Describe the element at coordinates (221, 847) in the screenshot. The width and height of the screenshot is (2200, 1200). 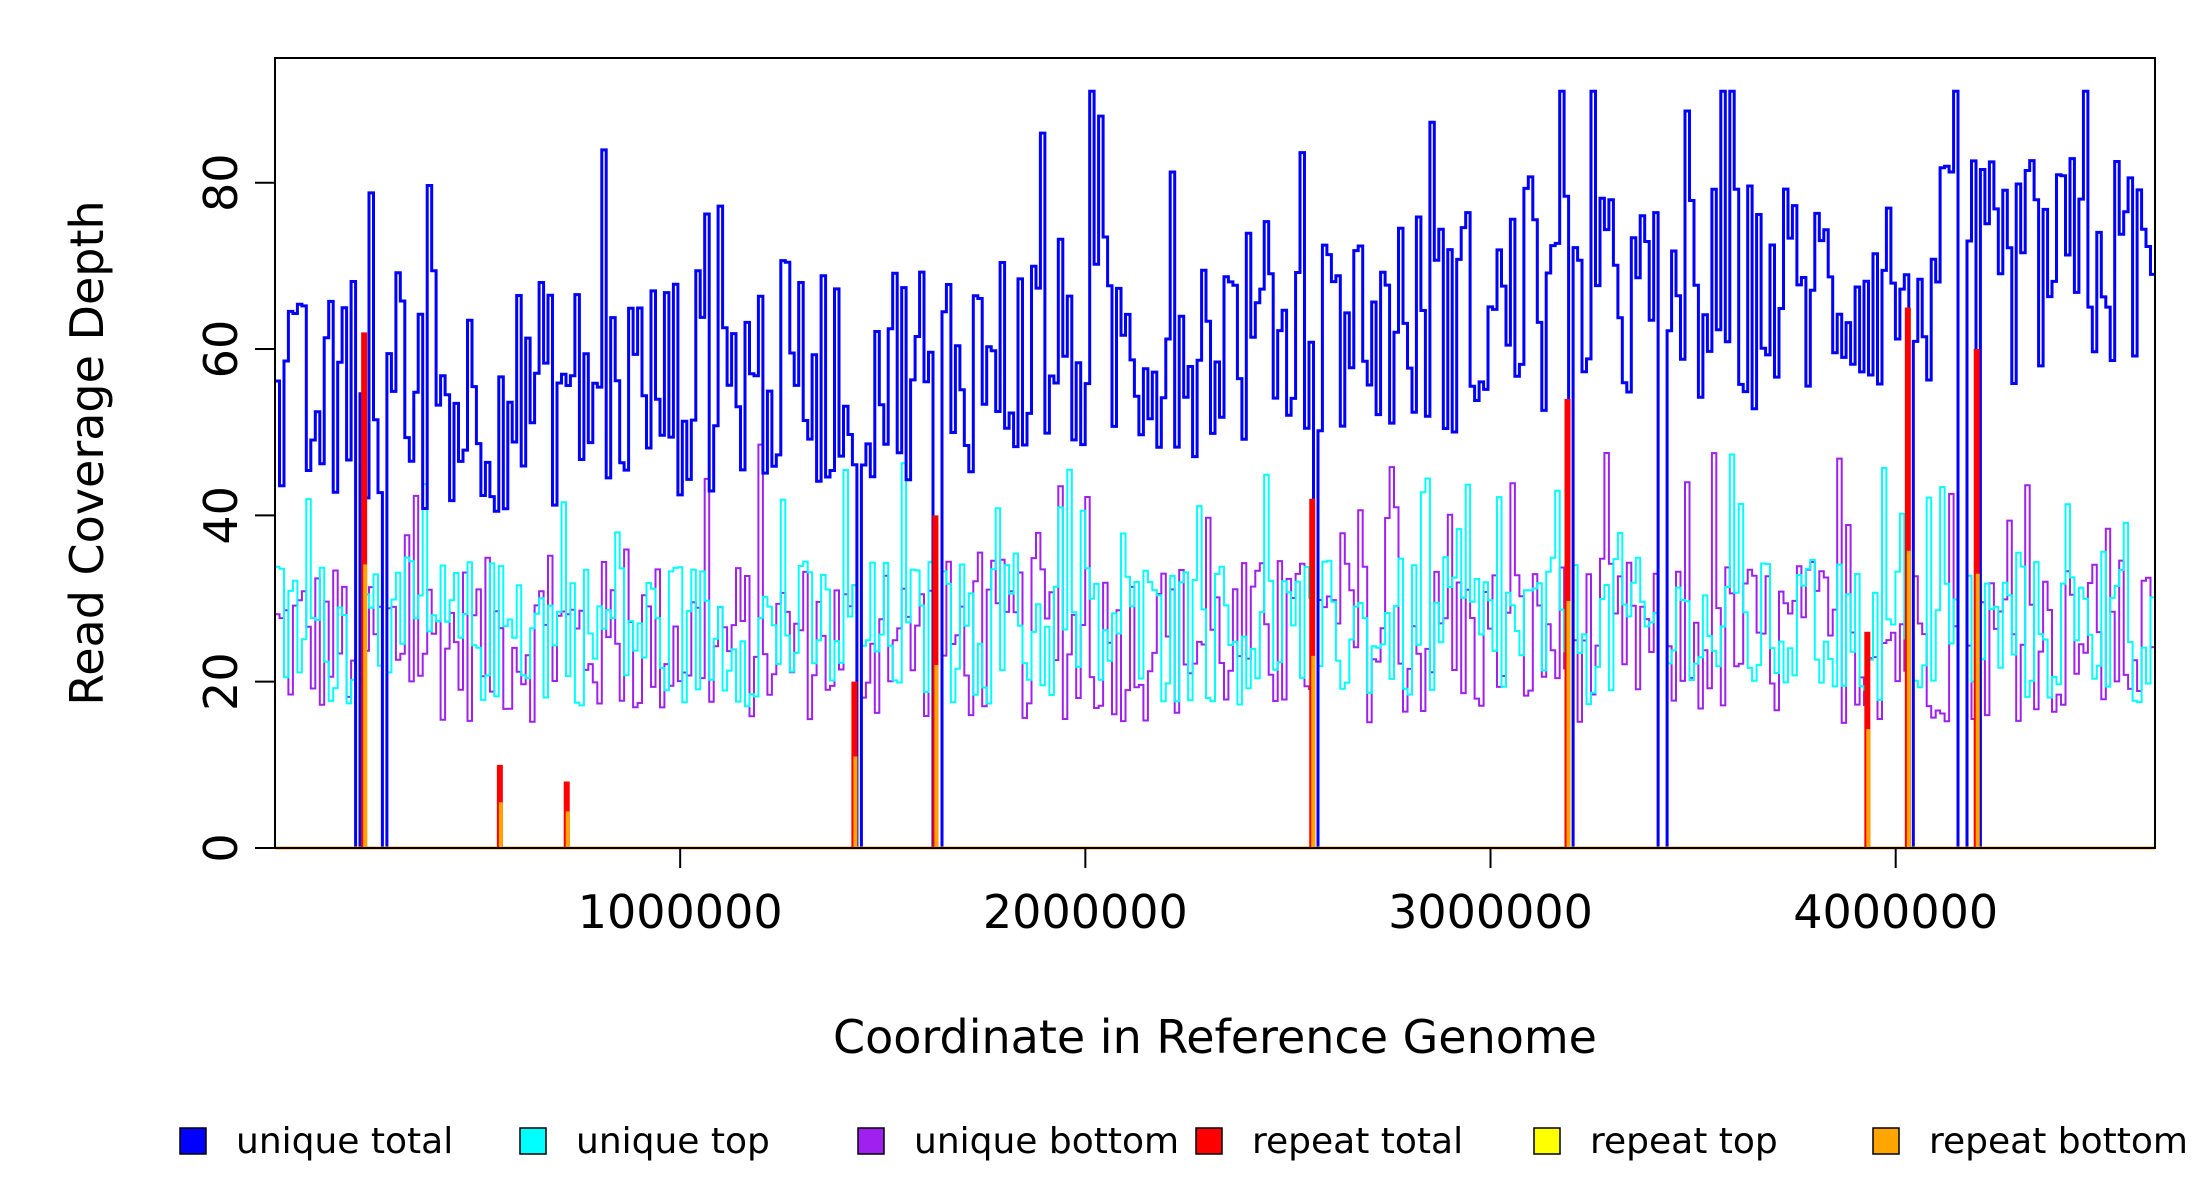
I see `y-tick-label: 0` at that location.